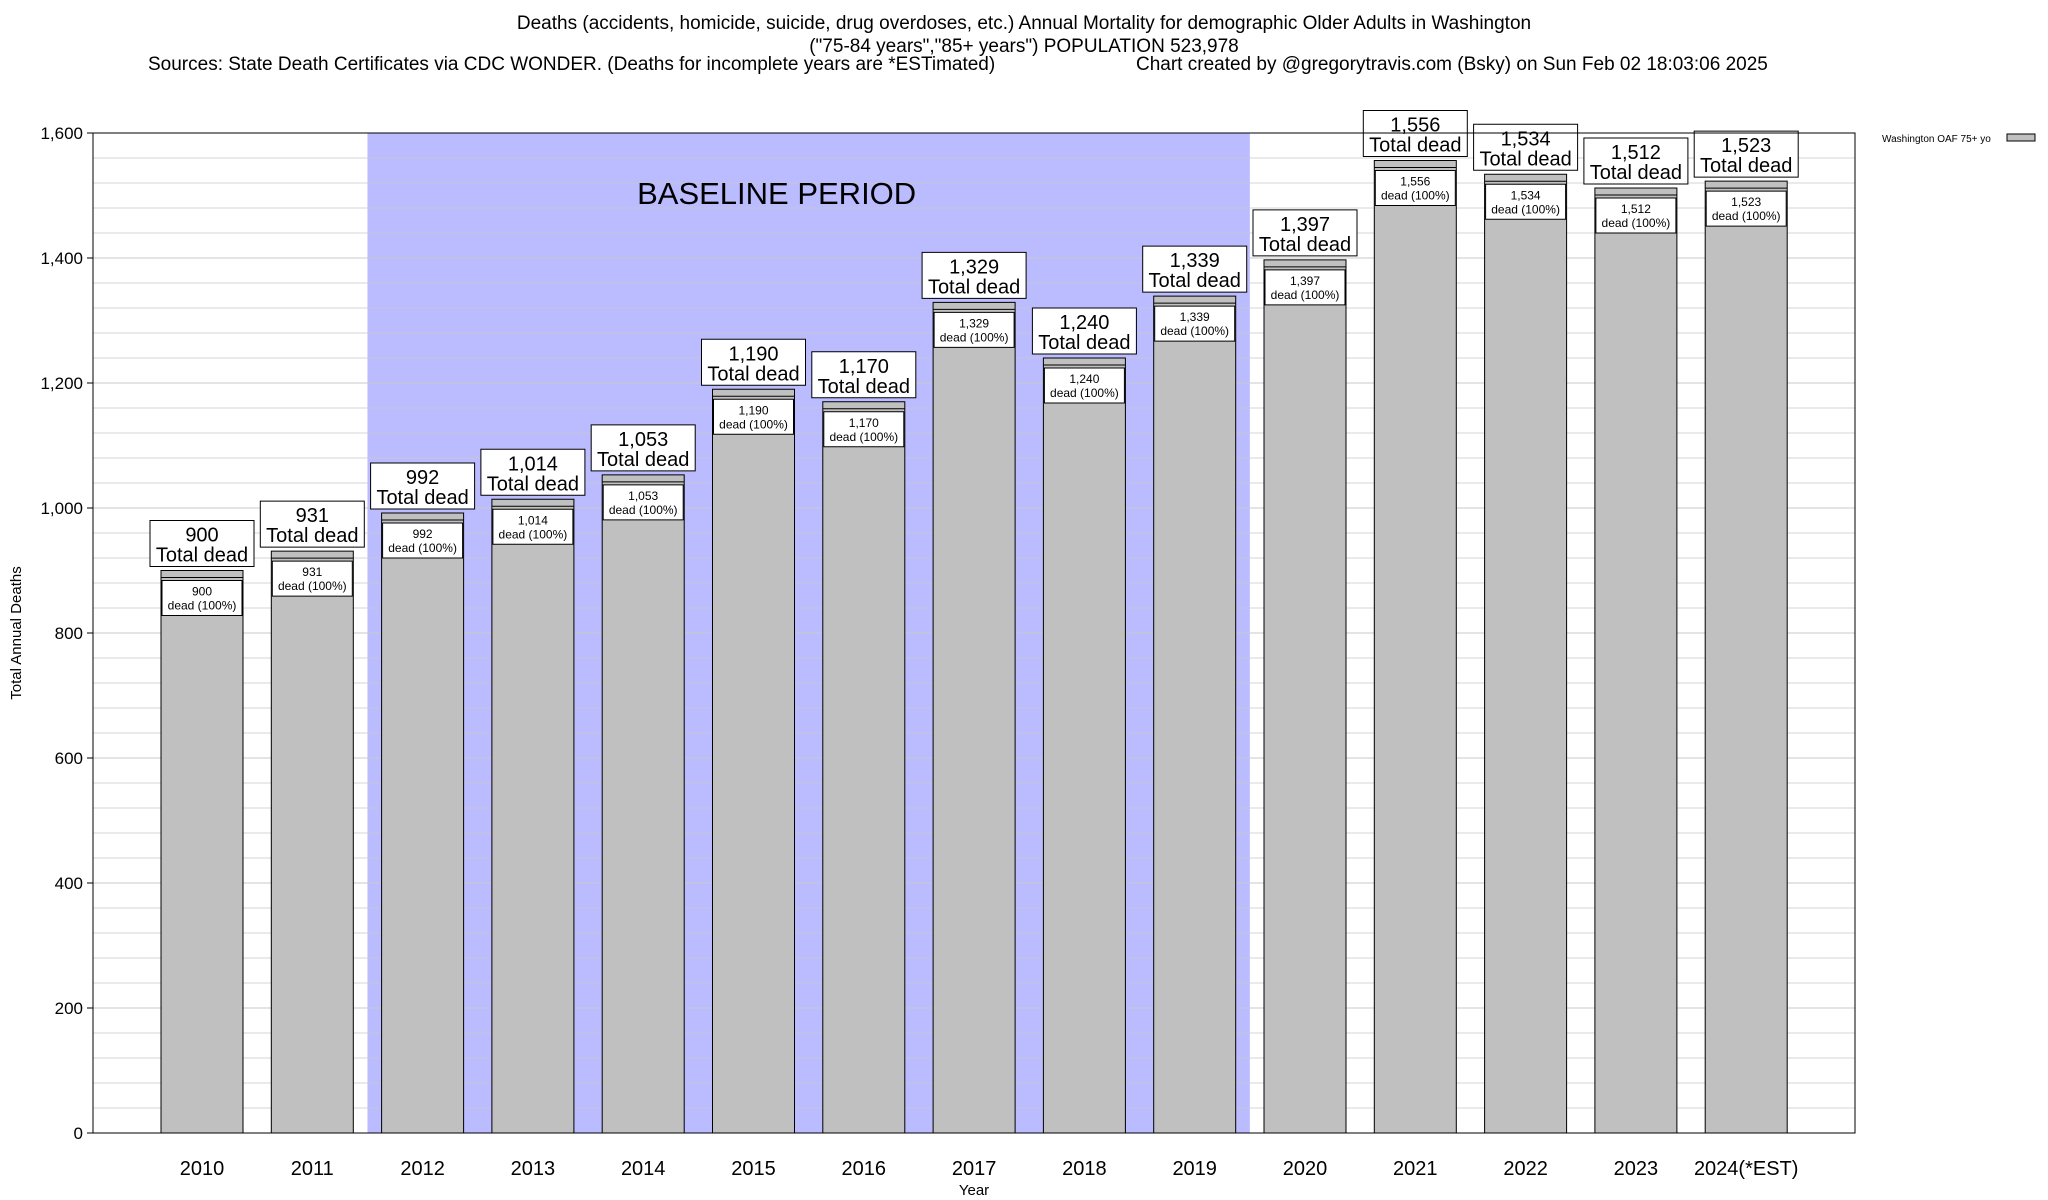 Image resolution: width=2048 pixels, height=1200 pixels. Describe the element at coordinates (1305, 1169) in the screenshot. I see `x-tick-label: 2020` at that location.